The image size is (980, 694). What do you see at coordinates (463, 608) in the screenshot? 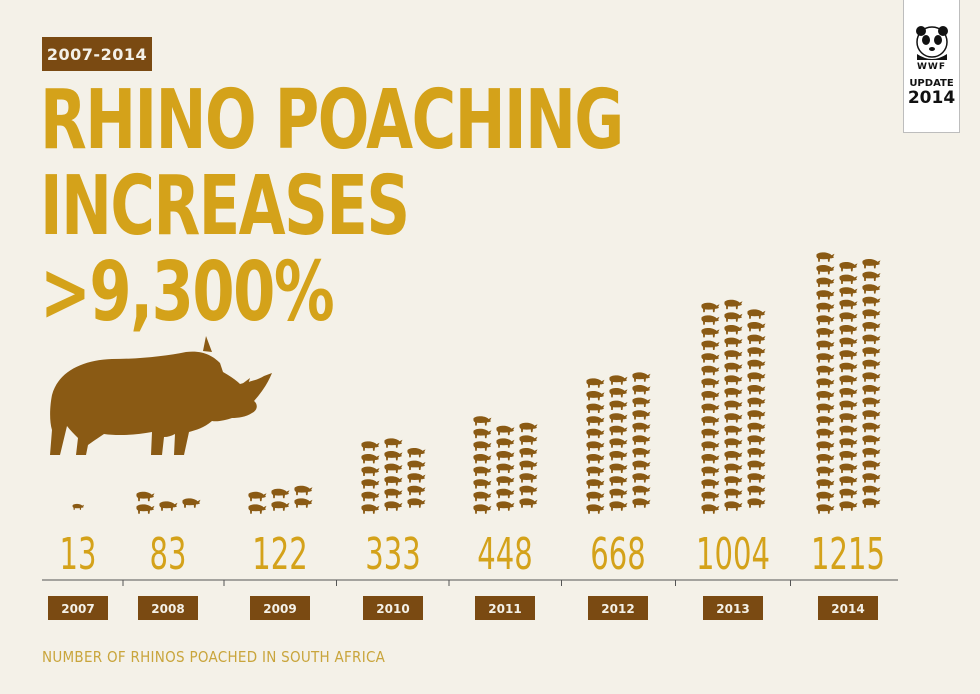
I see `year-labels: 2007 2008 2009 2010 2011 2012 2013 2014` at bounding box center [463, 608].